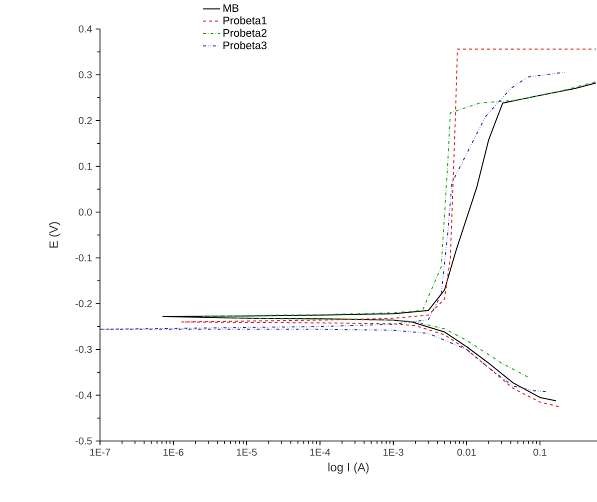  I want to click on legend-label: Probeta1, so click(245, 20).